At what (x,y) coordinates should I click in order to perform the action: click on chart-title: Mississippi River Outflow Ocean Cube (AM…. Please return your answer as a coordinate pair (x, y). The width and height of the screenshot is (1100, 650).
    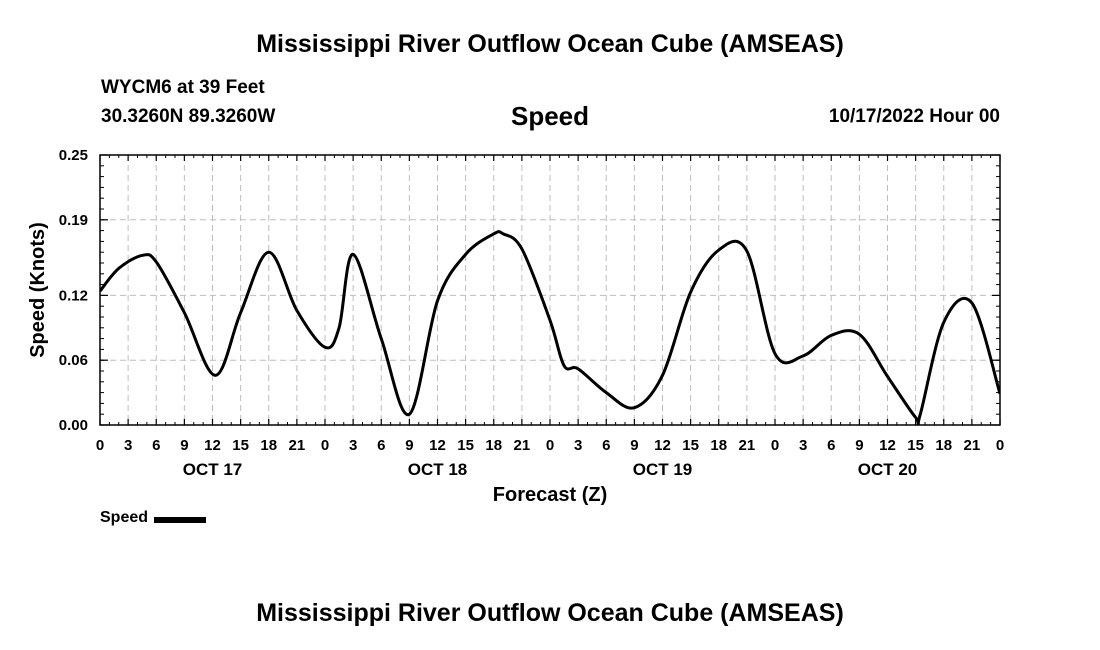
    Looking at the image, I should click on (550, 44).